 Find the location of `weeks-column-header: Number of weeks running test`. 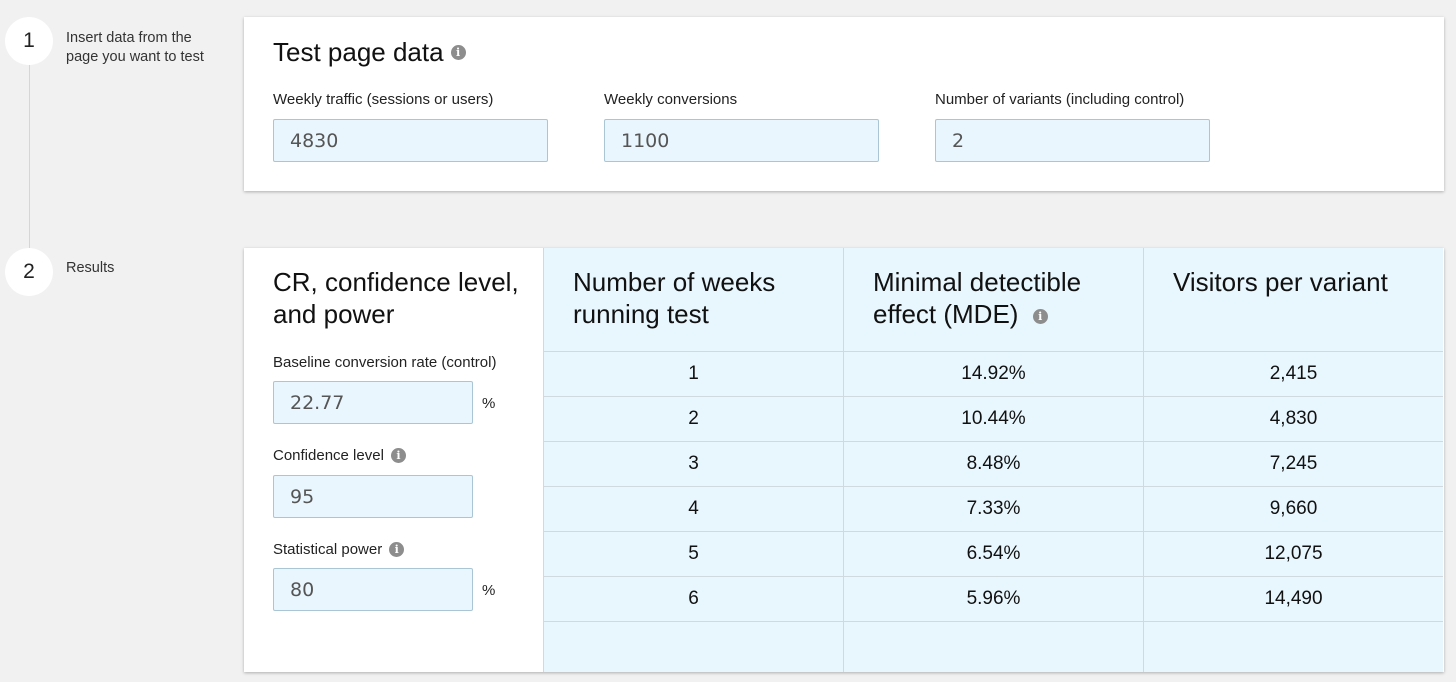

weeks-column-header: Number of weeks running test is located at coordinates (693, 300).